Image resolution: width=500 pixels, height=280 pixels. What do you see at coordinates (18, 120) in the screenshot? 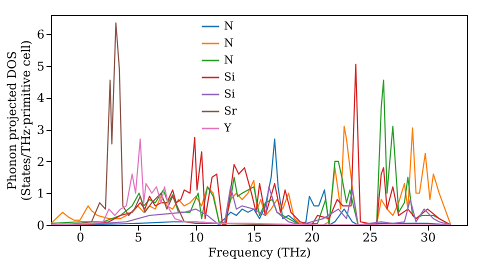
I see `y-axis-title: Phonon projected DOS (States/THz·primitive cell)` at bounding box center [18, 120].